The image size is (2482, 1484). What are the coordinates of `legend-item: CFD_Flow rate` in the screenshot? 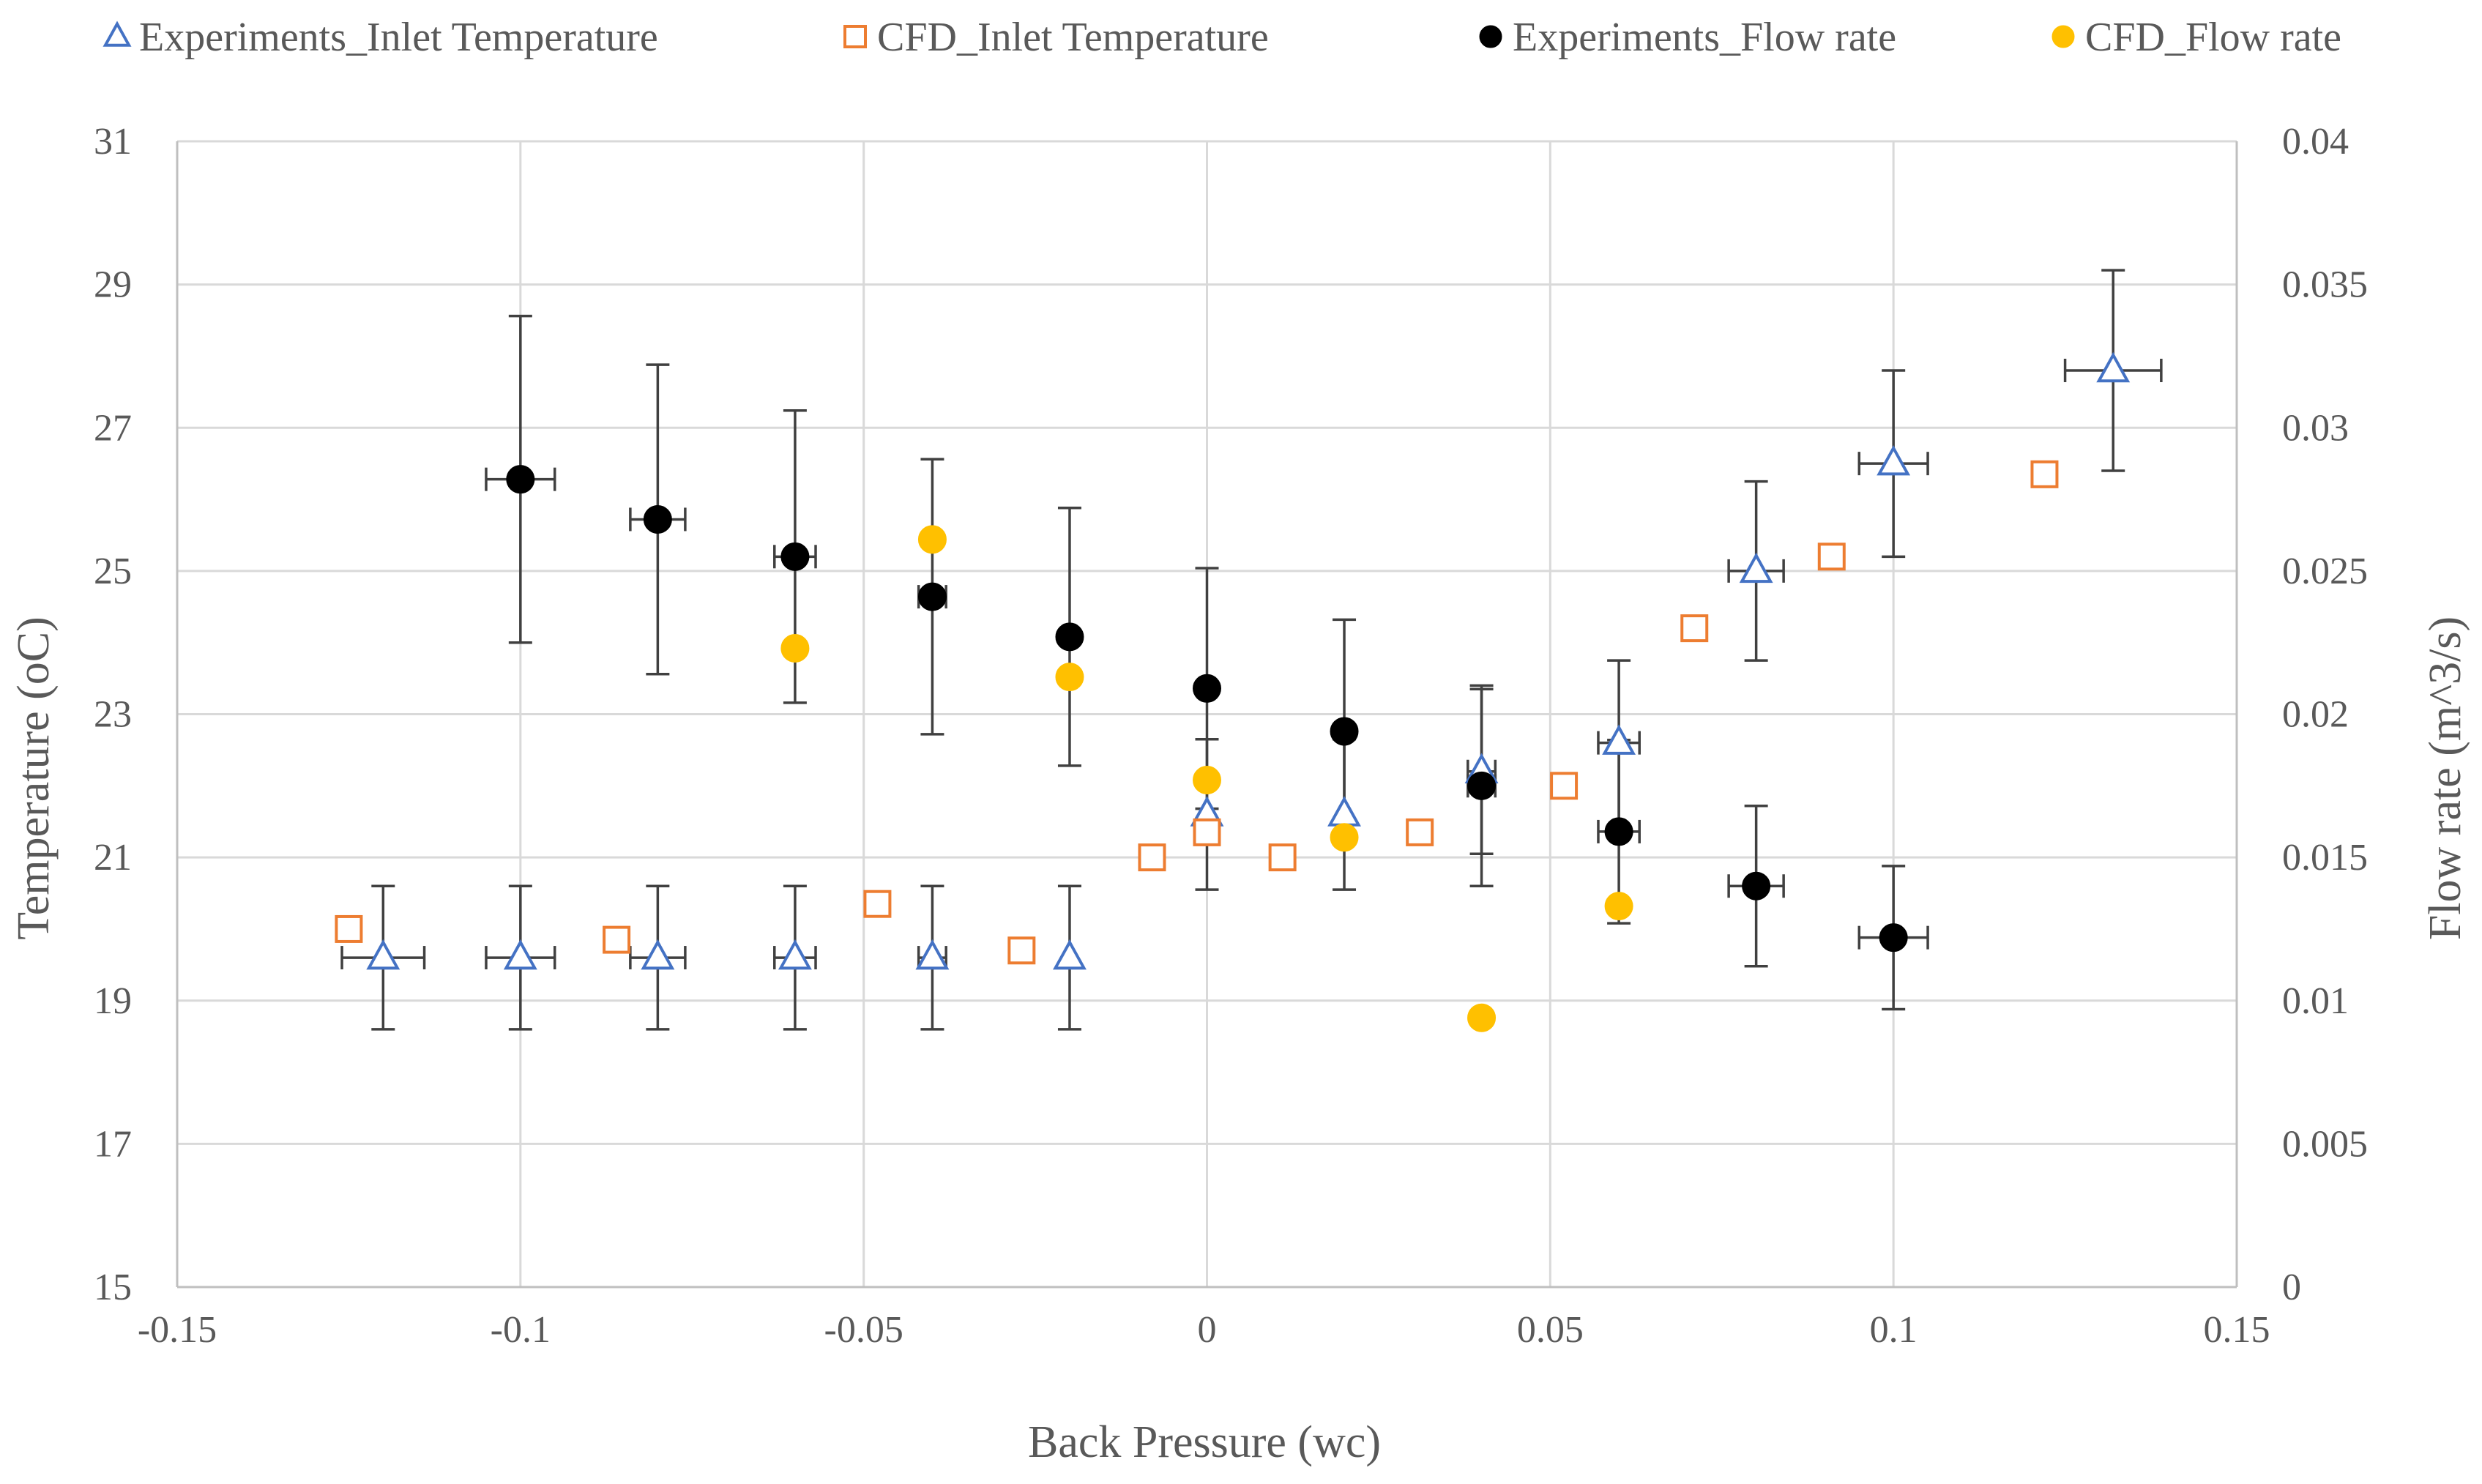 It's located at (2196, 37).